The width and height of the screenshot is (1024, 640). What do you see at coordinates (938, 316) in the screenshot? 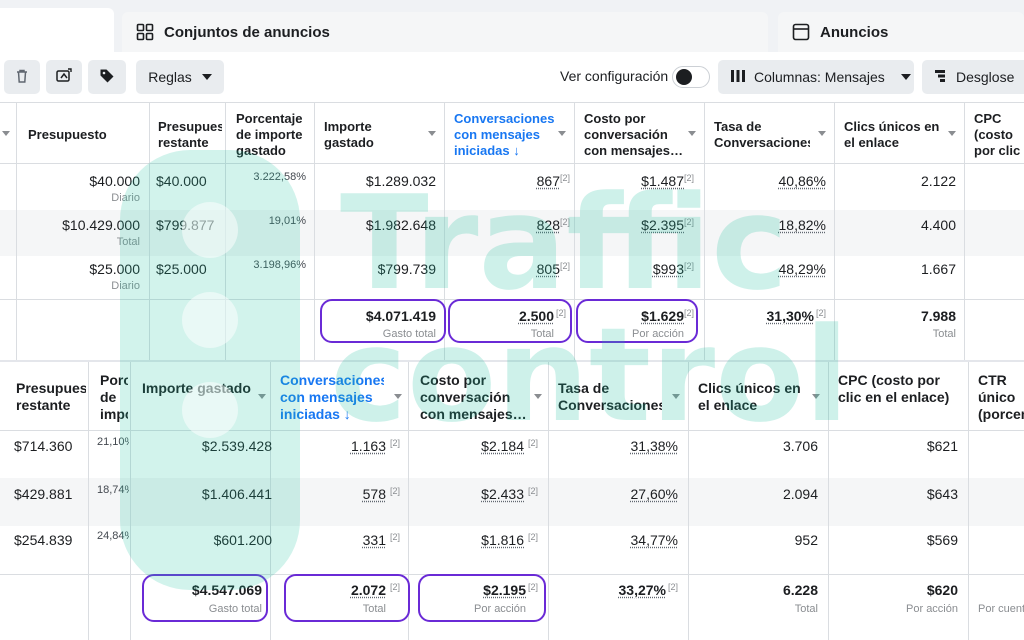
I see `total-clicks: 7.988` at bounding box center [938, 316].